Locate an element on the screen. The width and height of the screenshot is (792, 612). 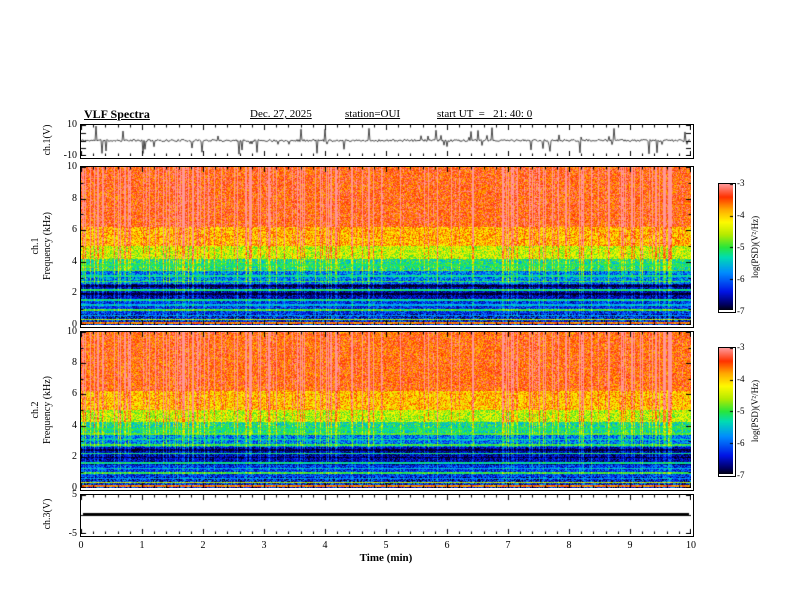
ch1-frequency-axis-label: ch.1 Frequency (kHz) is located at coordinates (42, 246).